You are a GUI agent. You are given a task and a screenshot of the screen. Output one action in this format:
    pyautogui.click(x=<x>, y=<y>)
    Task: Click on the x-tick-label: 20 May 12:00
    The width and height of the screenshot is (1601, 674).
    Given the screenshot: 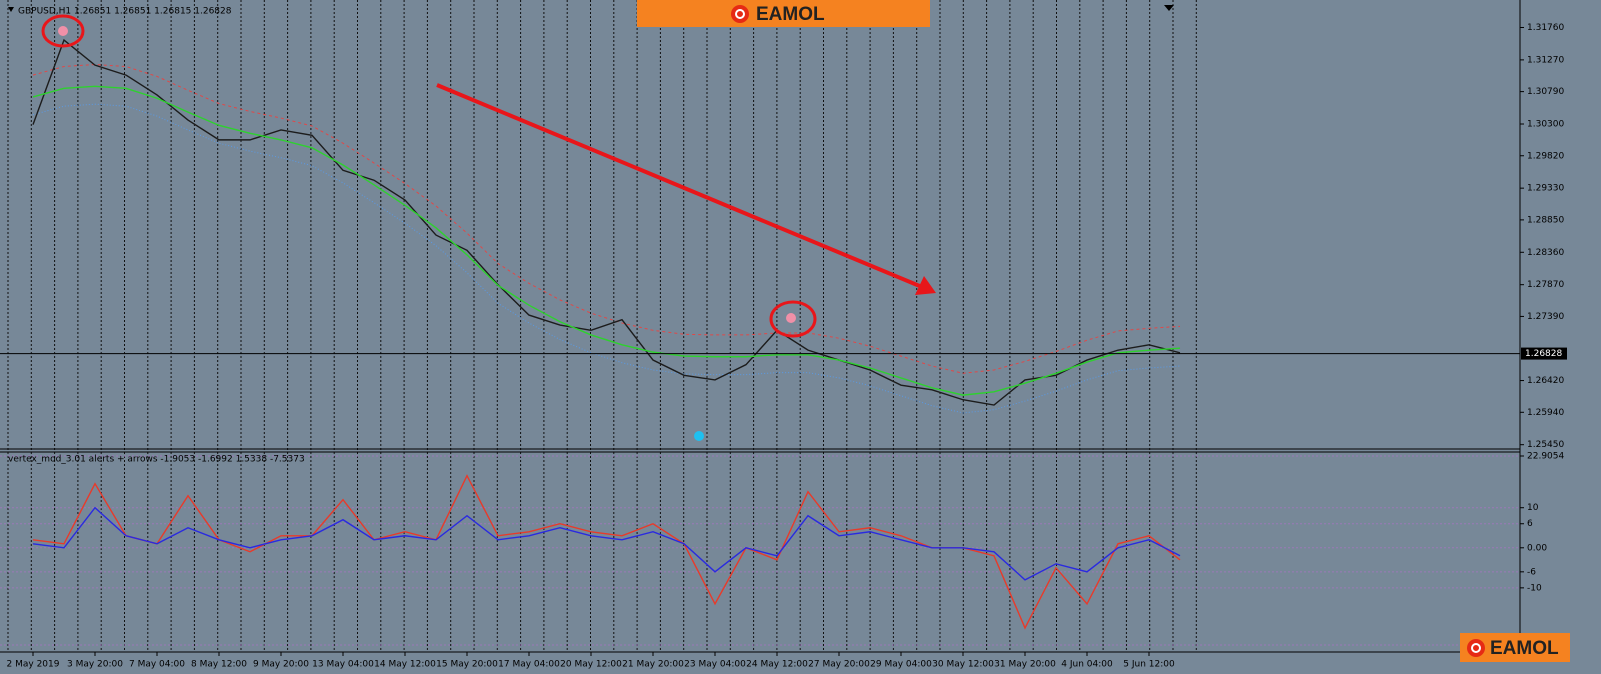 What is the action you would take?
    pyautogui.click(x=591, y=665)
    